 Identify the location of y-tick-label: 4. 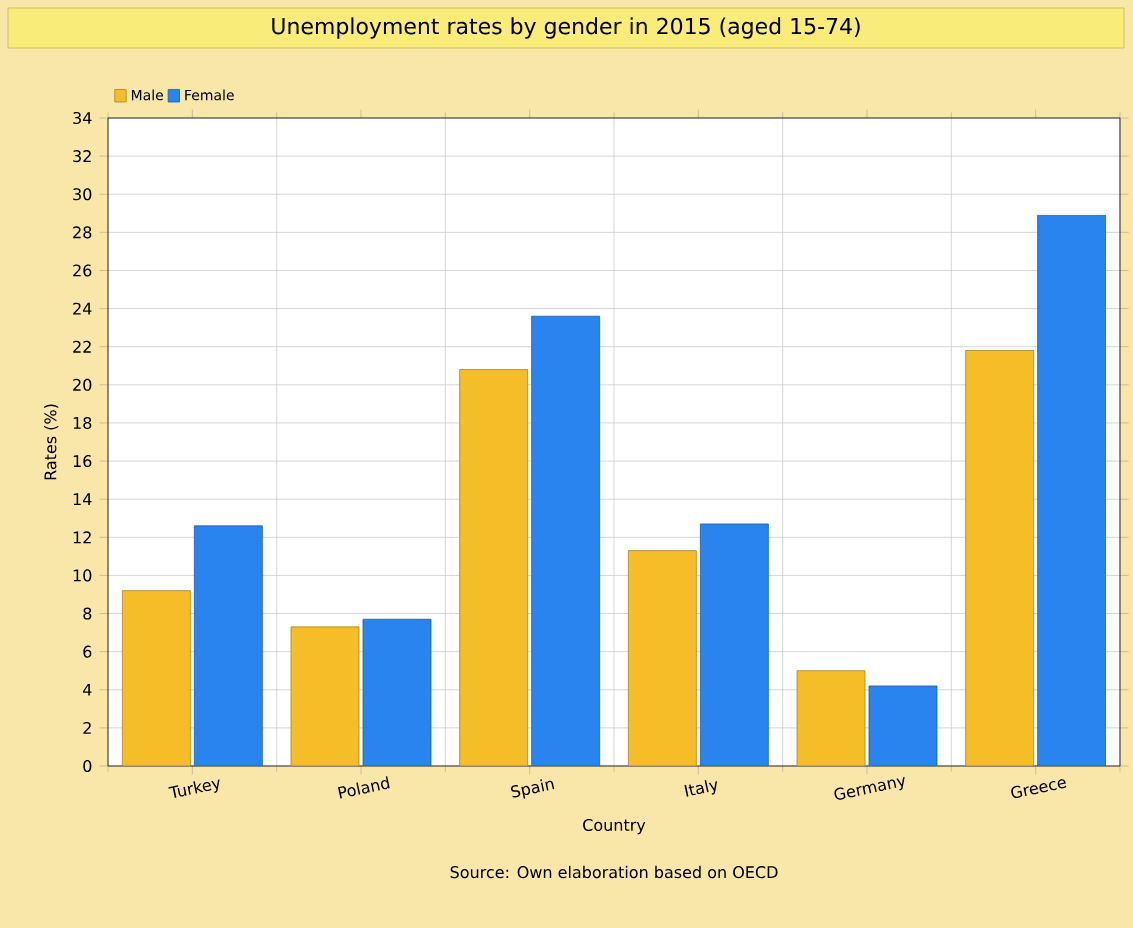
(87, 689).